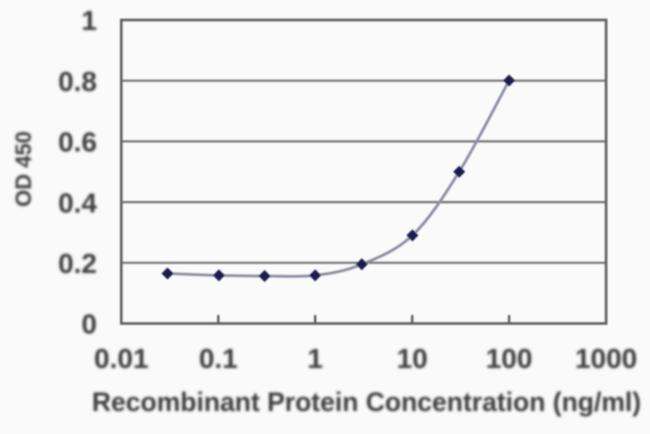  I want to click on svg-text: 10, so click(412, 358).